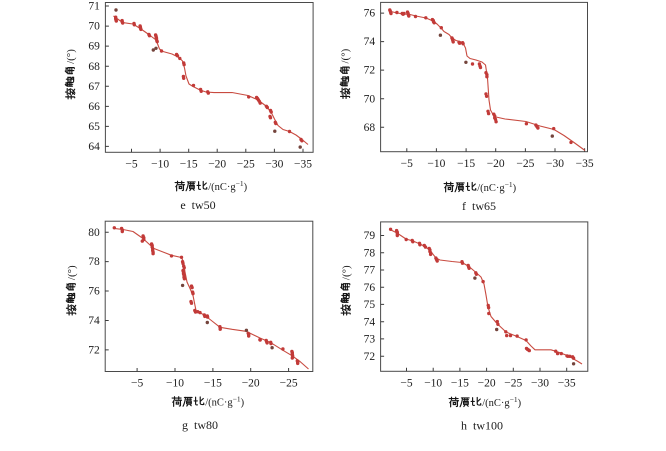 Image resolution: width=666 pixels, height=451 pixels. What do you see at coordinates (200, 425) in the screenshot?
I see `svg-text: g tw80` at bounding box center [200, 425].